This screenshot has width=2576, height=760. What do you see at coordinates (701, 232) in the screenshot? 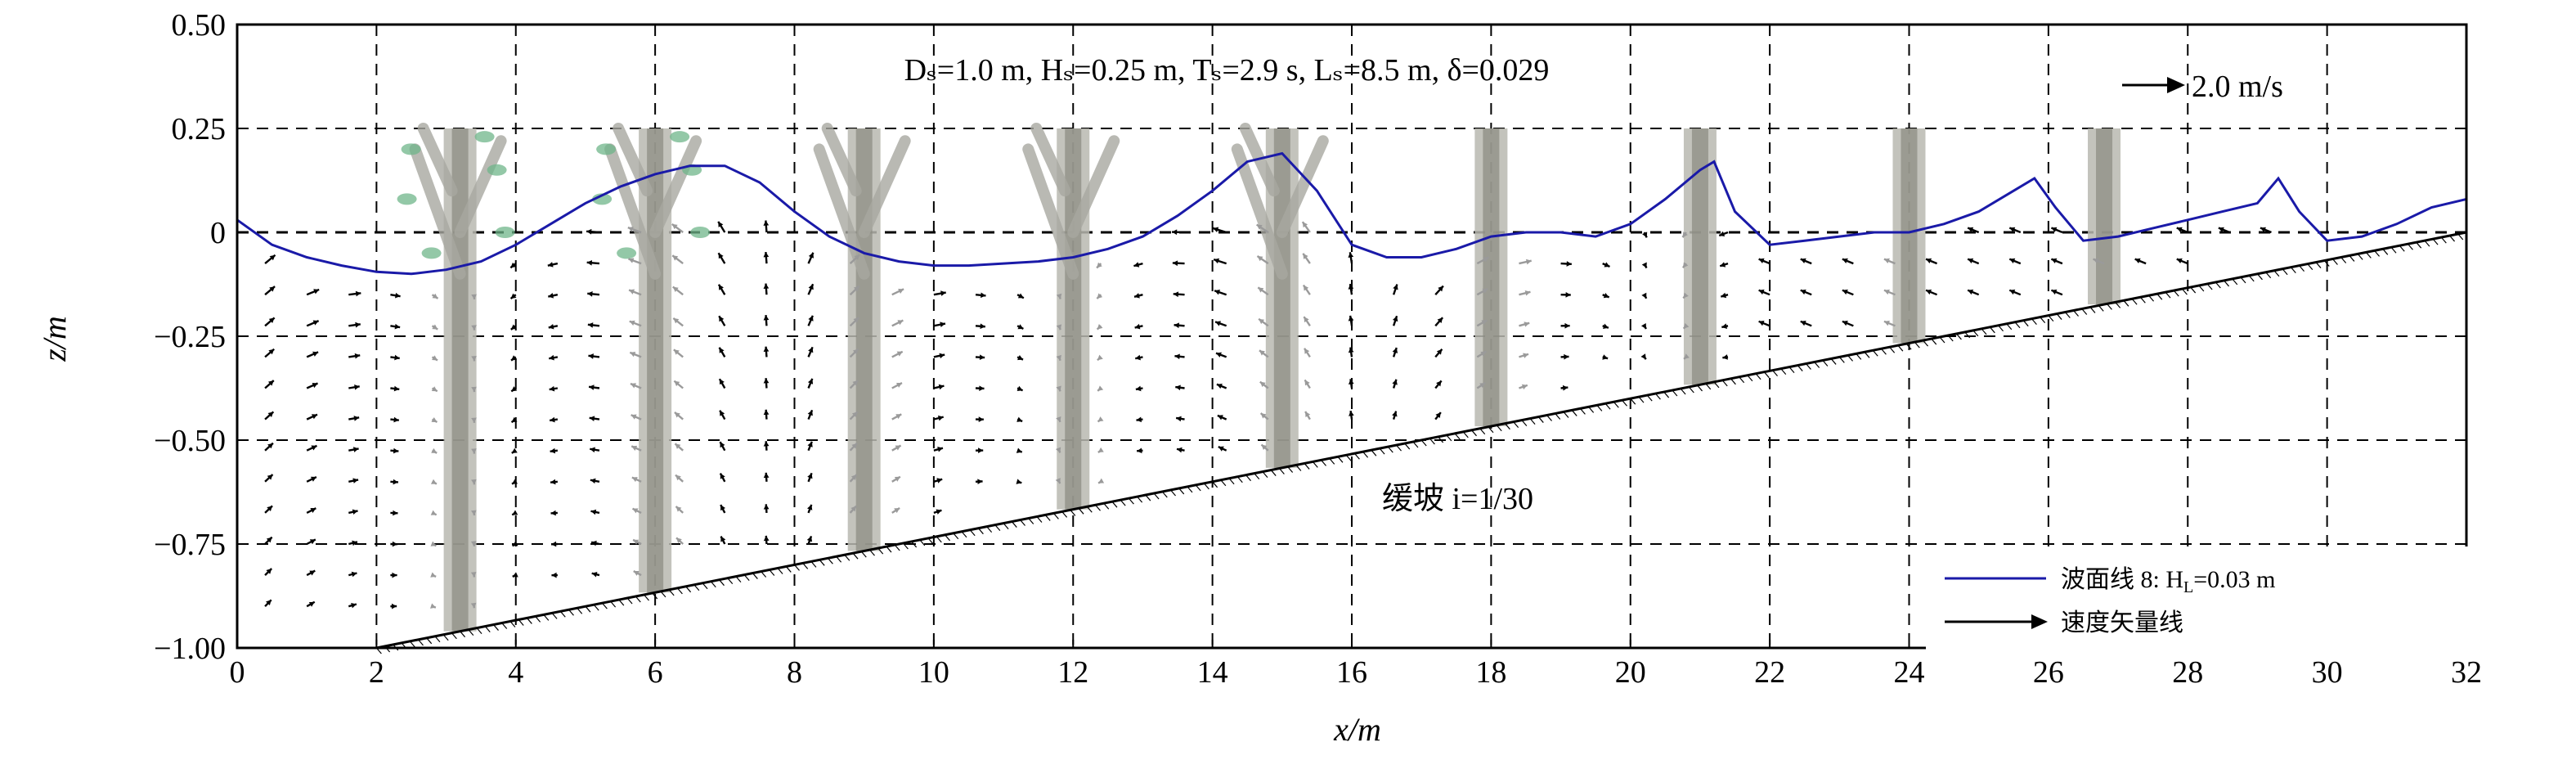
I see `tree-leaf` at bounding box center [701, 232].